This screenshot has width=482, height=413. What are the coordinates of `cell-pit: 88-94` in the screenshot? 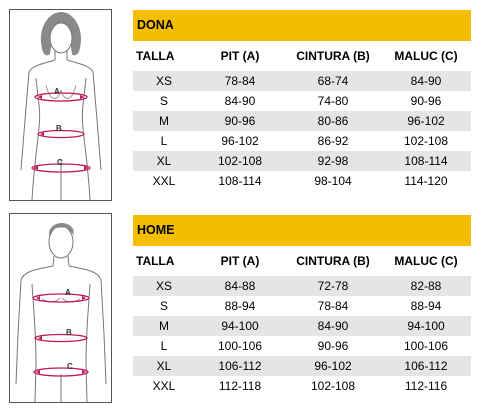 It's located at (240, 306).